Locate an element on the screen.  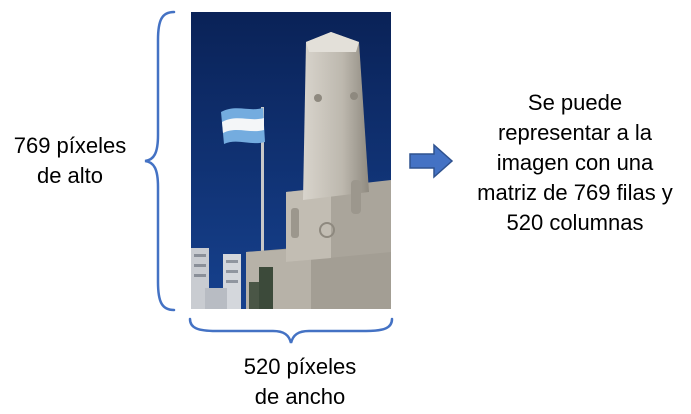
width-brace is located at coordinates (291, 331).